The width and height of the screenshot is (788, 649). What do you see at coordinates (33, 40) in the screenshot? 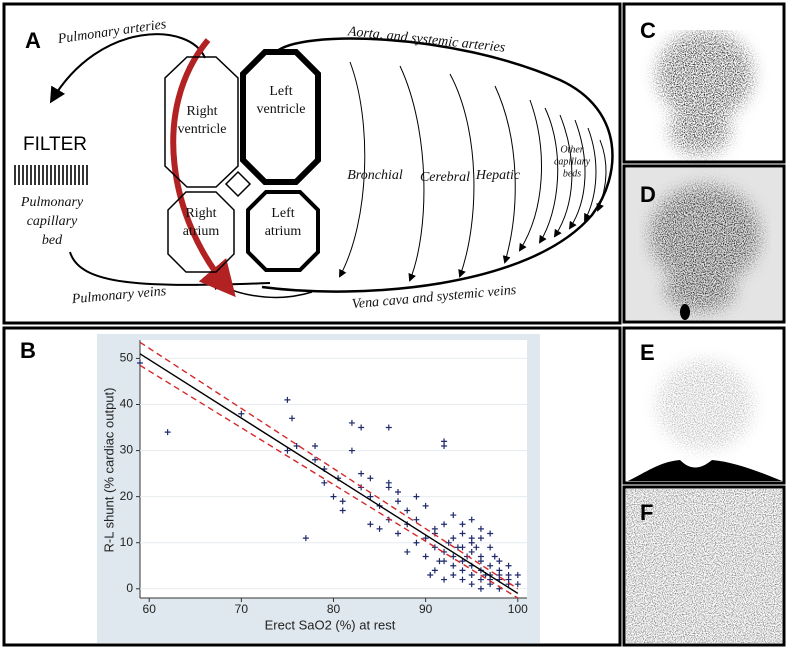
I see `panel-label: A` at bounding box center [33, 40].